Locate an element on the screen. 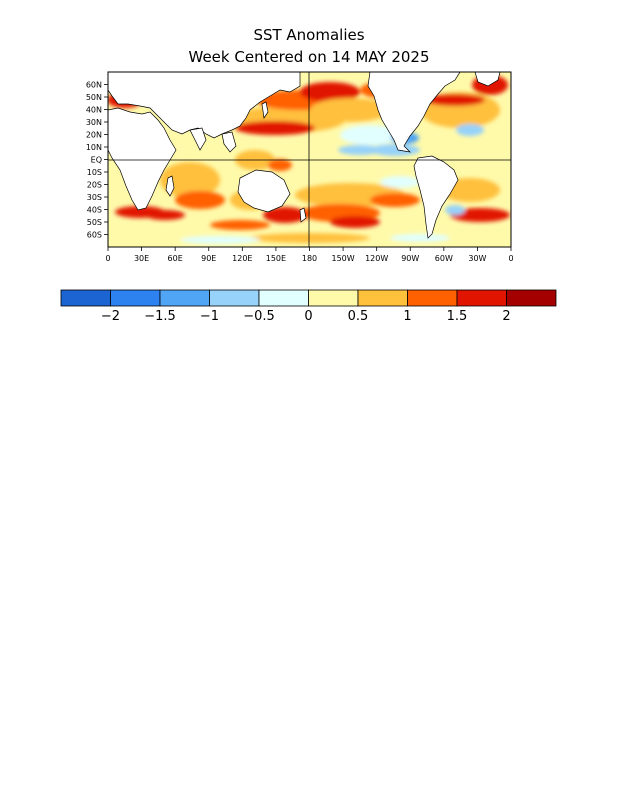  se-asia-landmass is located at coordinates (229, 142).